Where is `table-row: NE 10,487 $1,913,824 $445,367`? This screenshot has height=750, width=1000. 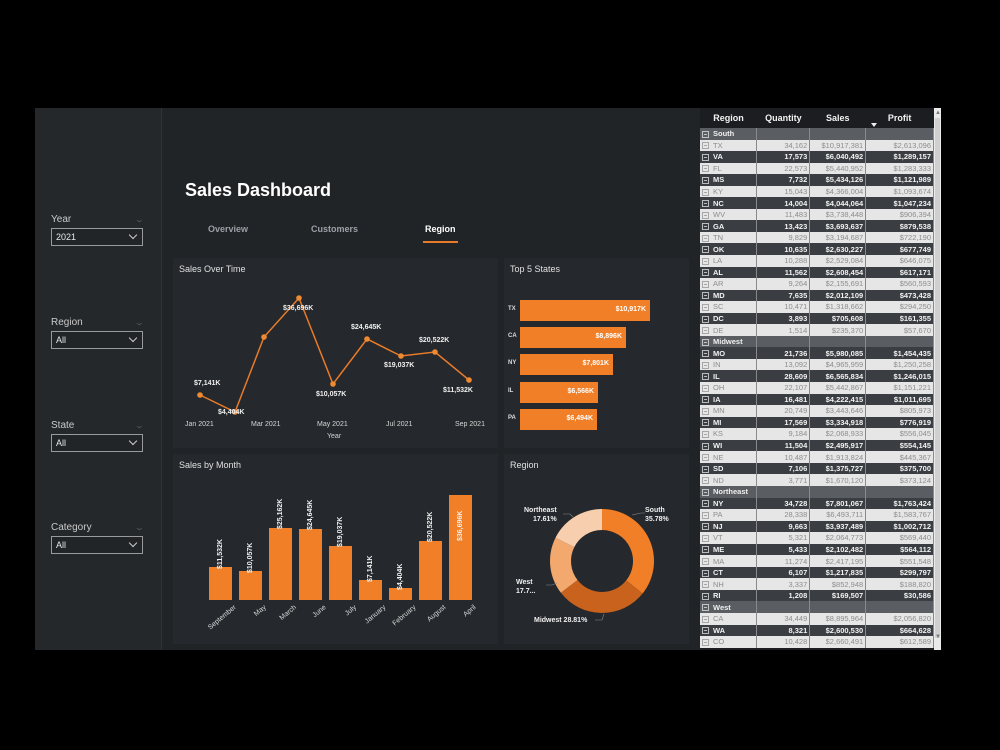 table-row: NE 10,487 $1,913,824 $445,367 is located at coordinates (817, 457).